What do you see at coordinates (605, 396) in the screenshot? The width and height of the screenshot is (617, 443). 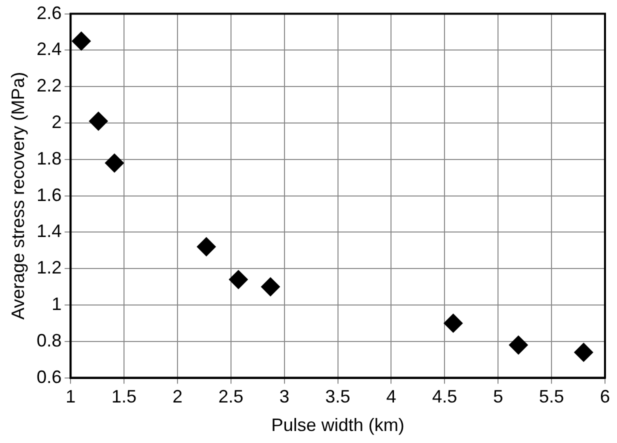 I see `x-tick-label: 6` at bounding box center [605, 396].